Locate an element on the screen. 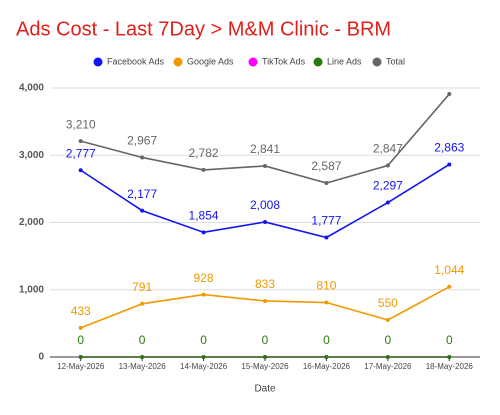 Image resolution: width=500 pixels, height=415 pixels. x-tick-label: 15-May-2026 is located at coordinates (265, 366).